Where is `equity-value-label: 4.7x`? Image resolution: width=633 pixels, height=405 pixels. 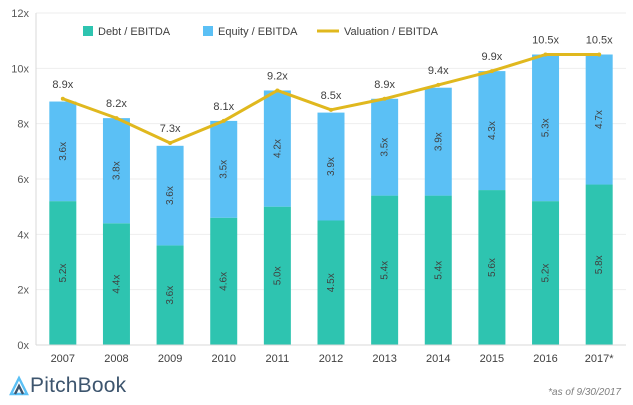 equity-value-label: 4.7x is located at coordinates (599, 119).